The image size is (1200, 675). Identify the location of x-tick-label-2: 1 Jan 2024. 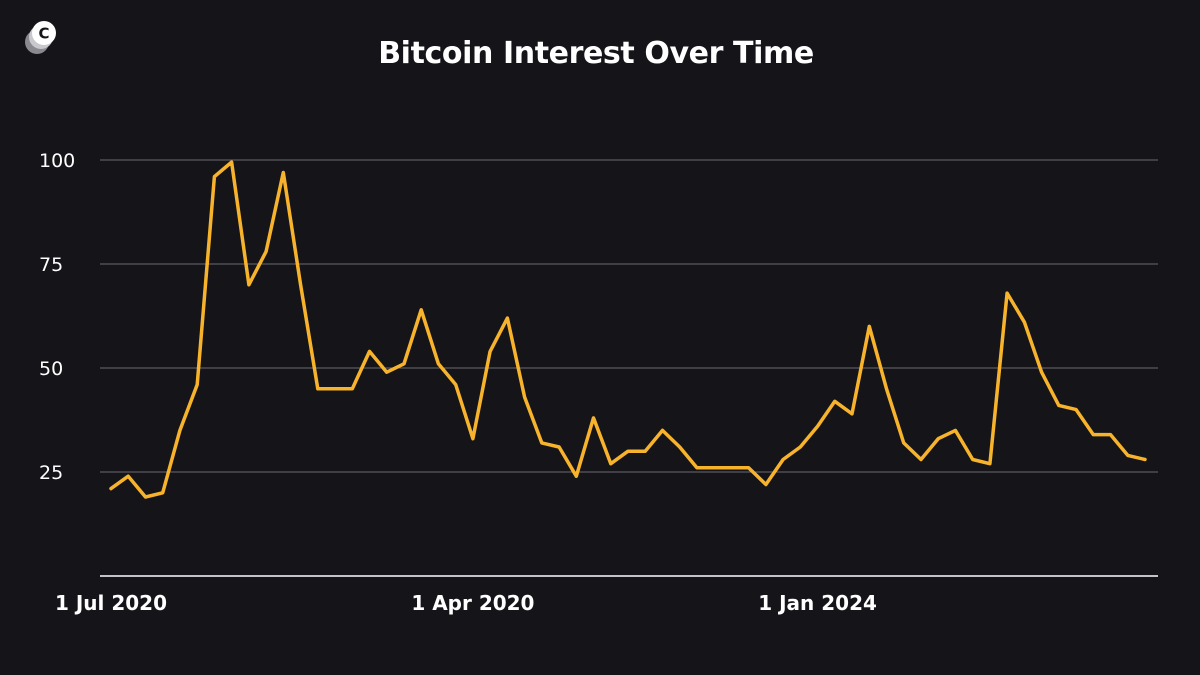
(817, 603).